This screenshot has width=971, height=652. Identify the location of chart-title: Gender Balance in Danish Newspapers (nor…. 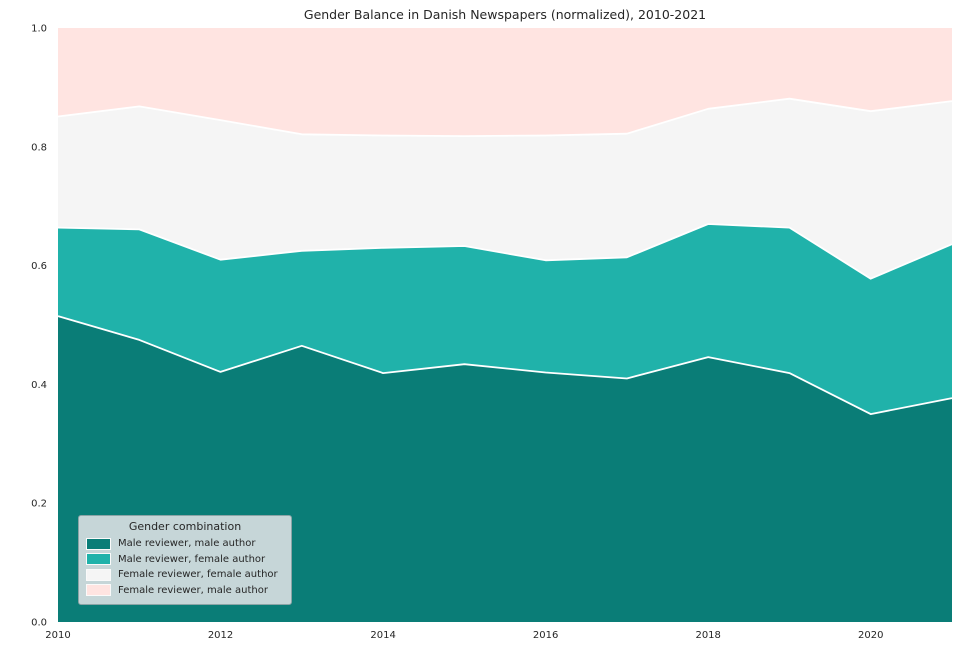
(505, 14).